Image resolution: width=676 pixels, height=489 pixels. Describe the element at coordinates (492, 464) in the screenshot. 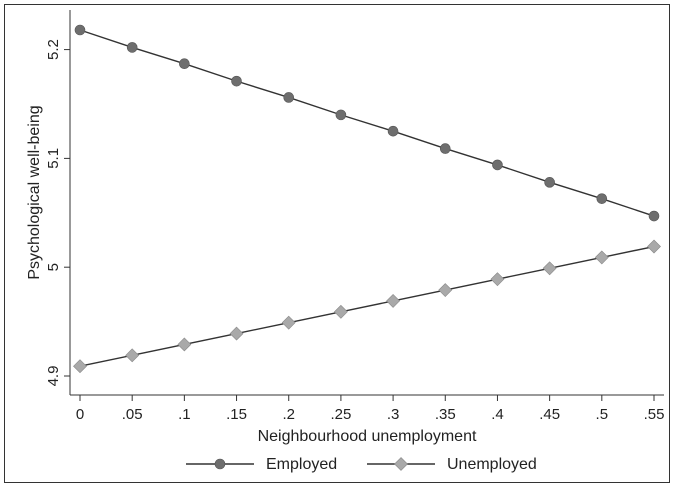

I see `legend-label: Unemployed` at that location.